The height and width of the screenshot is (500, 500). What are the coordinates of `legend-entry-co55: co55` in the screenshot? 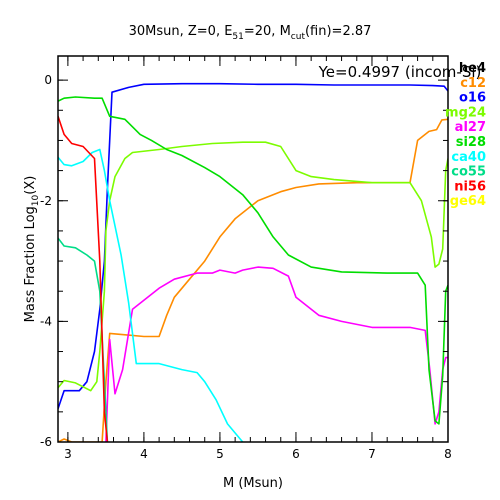 It's located at (468, 172).